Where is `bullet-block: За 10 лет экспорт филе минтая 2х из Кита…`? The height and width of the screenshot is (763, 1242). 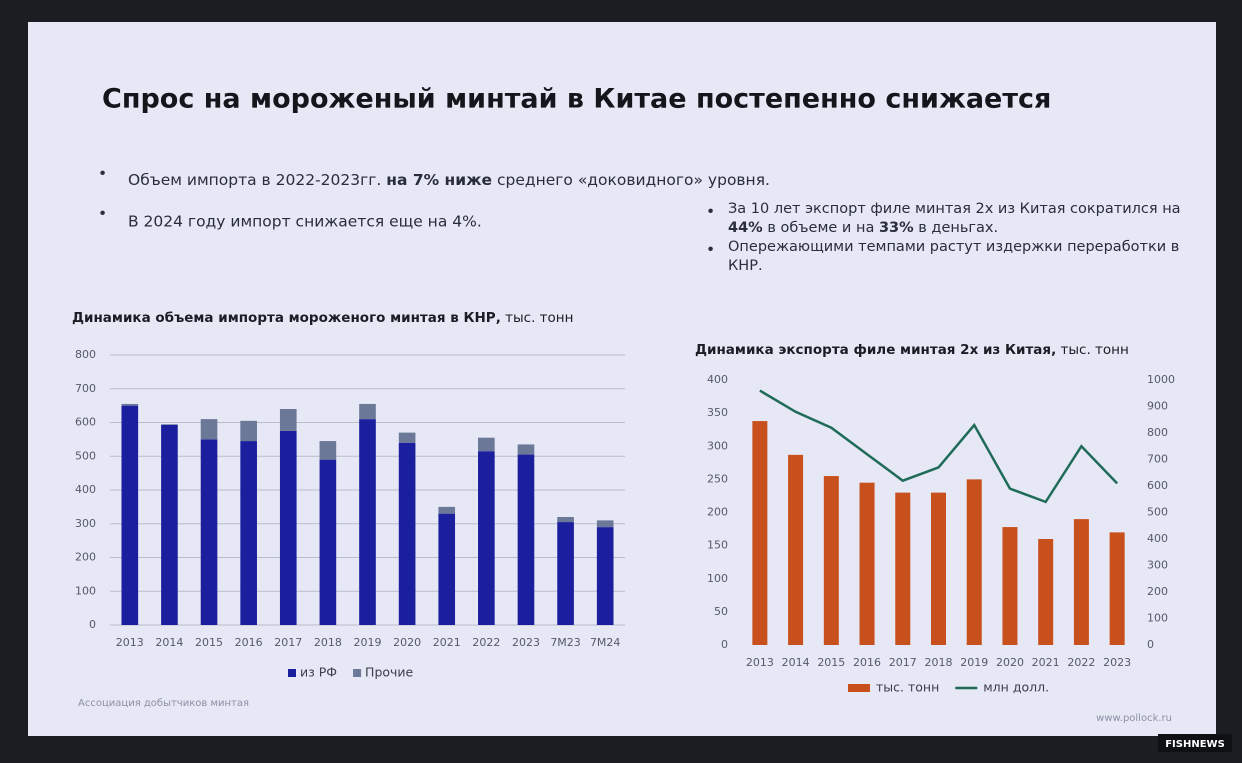
bullet-block: За 10 лет экспорт филе минтая 2х из Кита… is located at coordinates (963, 238).